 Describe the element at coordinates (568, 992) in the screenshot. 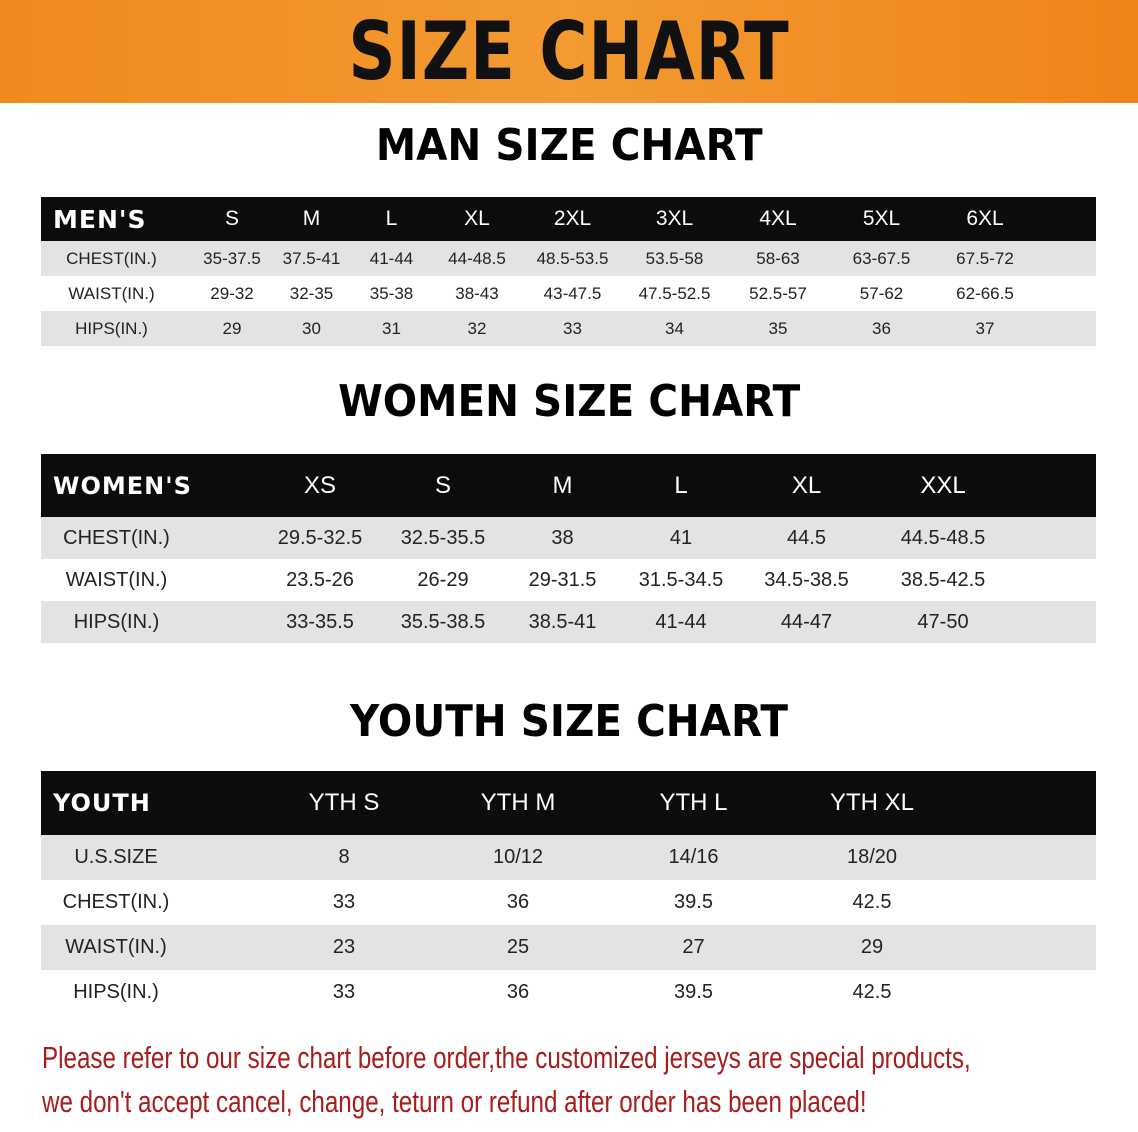

I see `table-row: HIPS(IN.) 33 36 39.5 42.5` at that location.